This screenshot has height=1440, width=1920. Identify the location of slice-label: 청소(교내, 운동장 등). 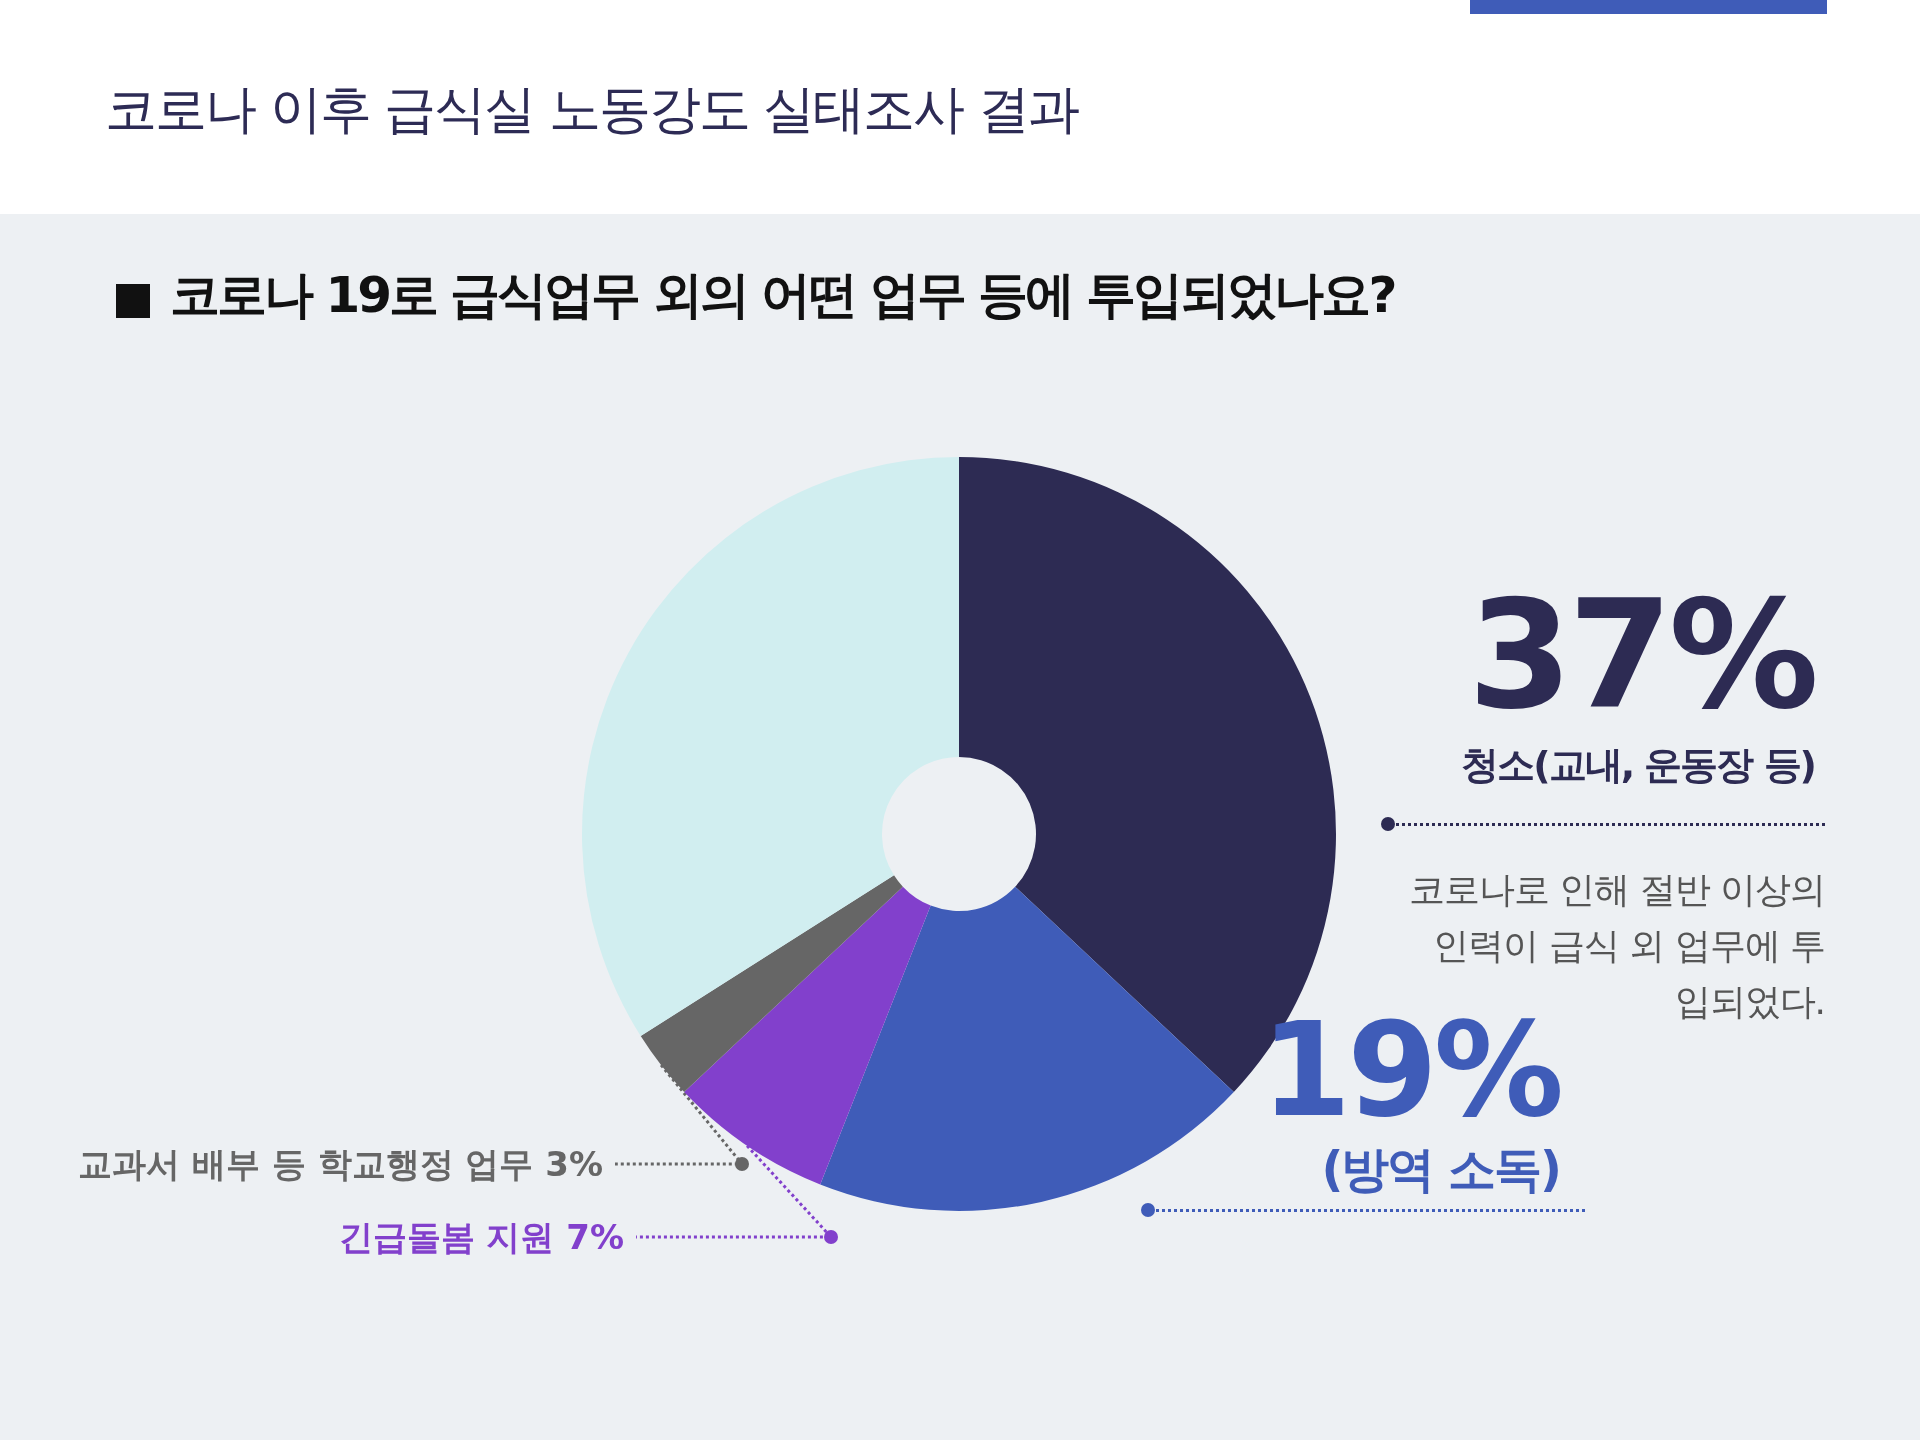
(1638, 765).